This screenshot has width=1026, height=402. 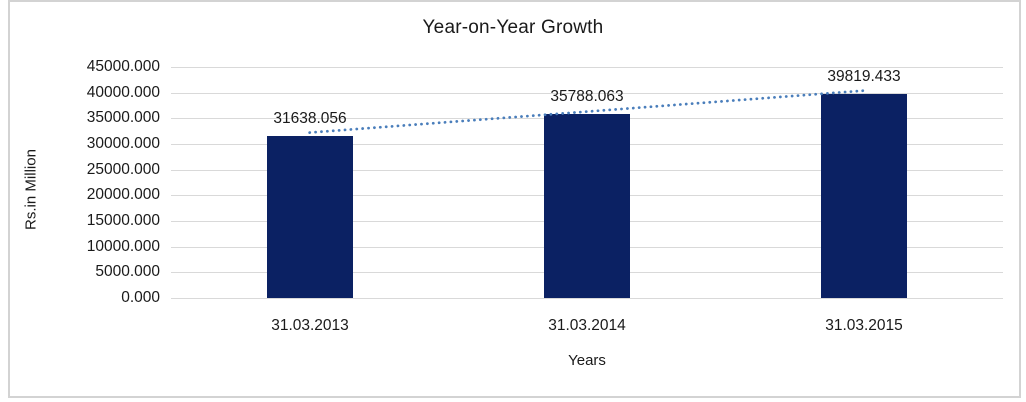 I want to click on y-tick-label: 20000.000, so click(x=123, y=194).